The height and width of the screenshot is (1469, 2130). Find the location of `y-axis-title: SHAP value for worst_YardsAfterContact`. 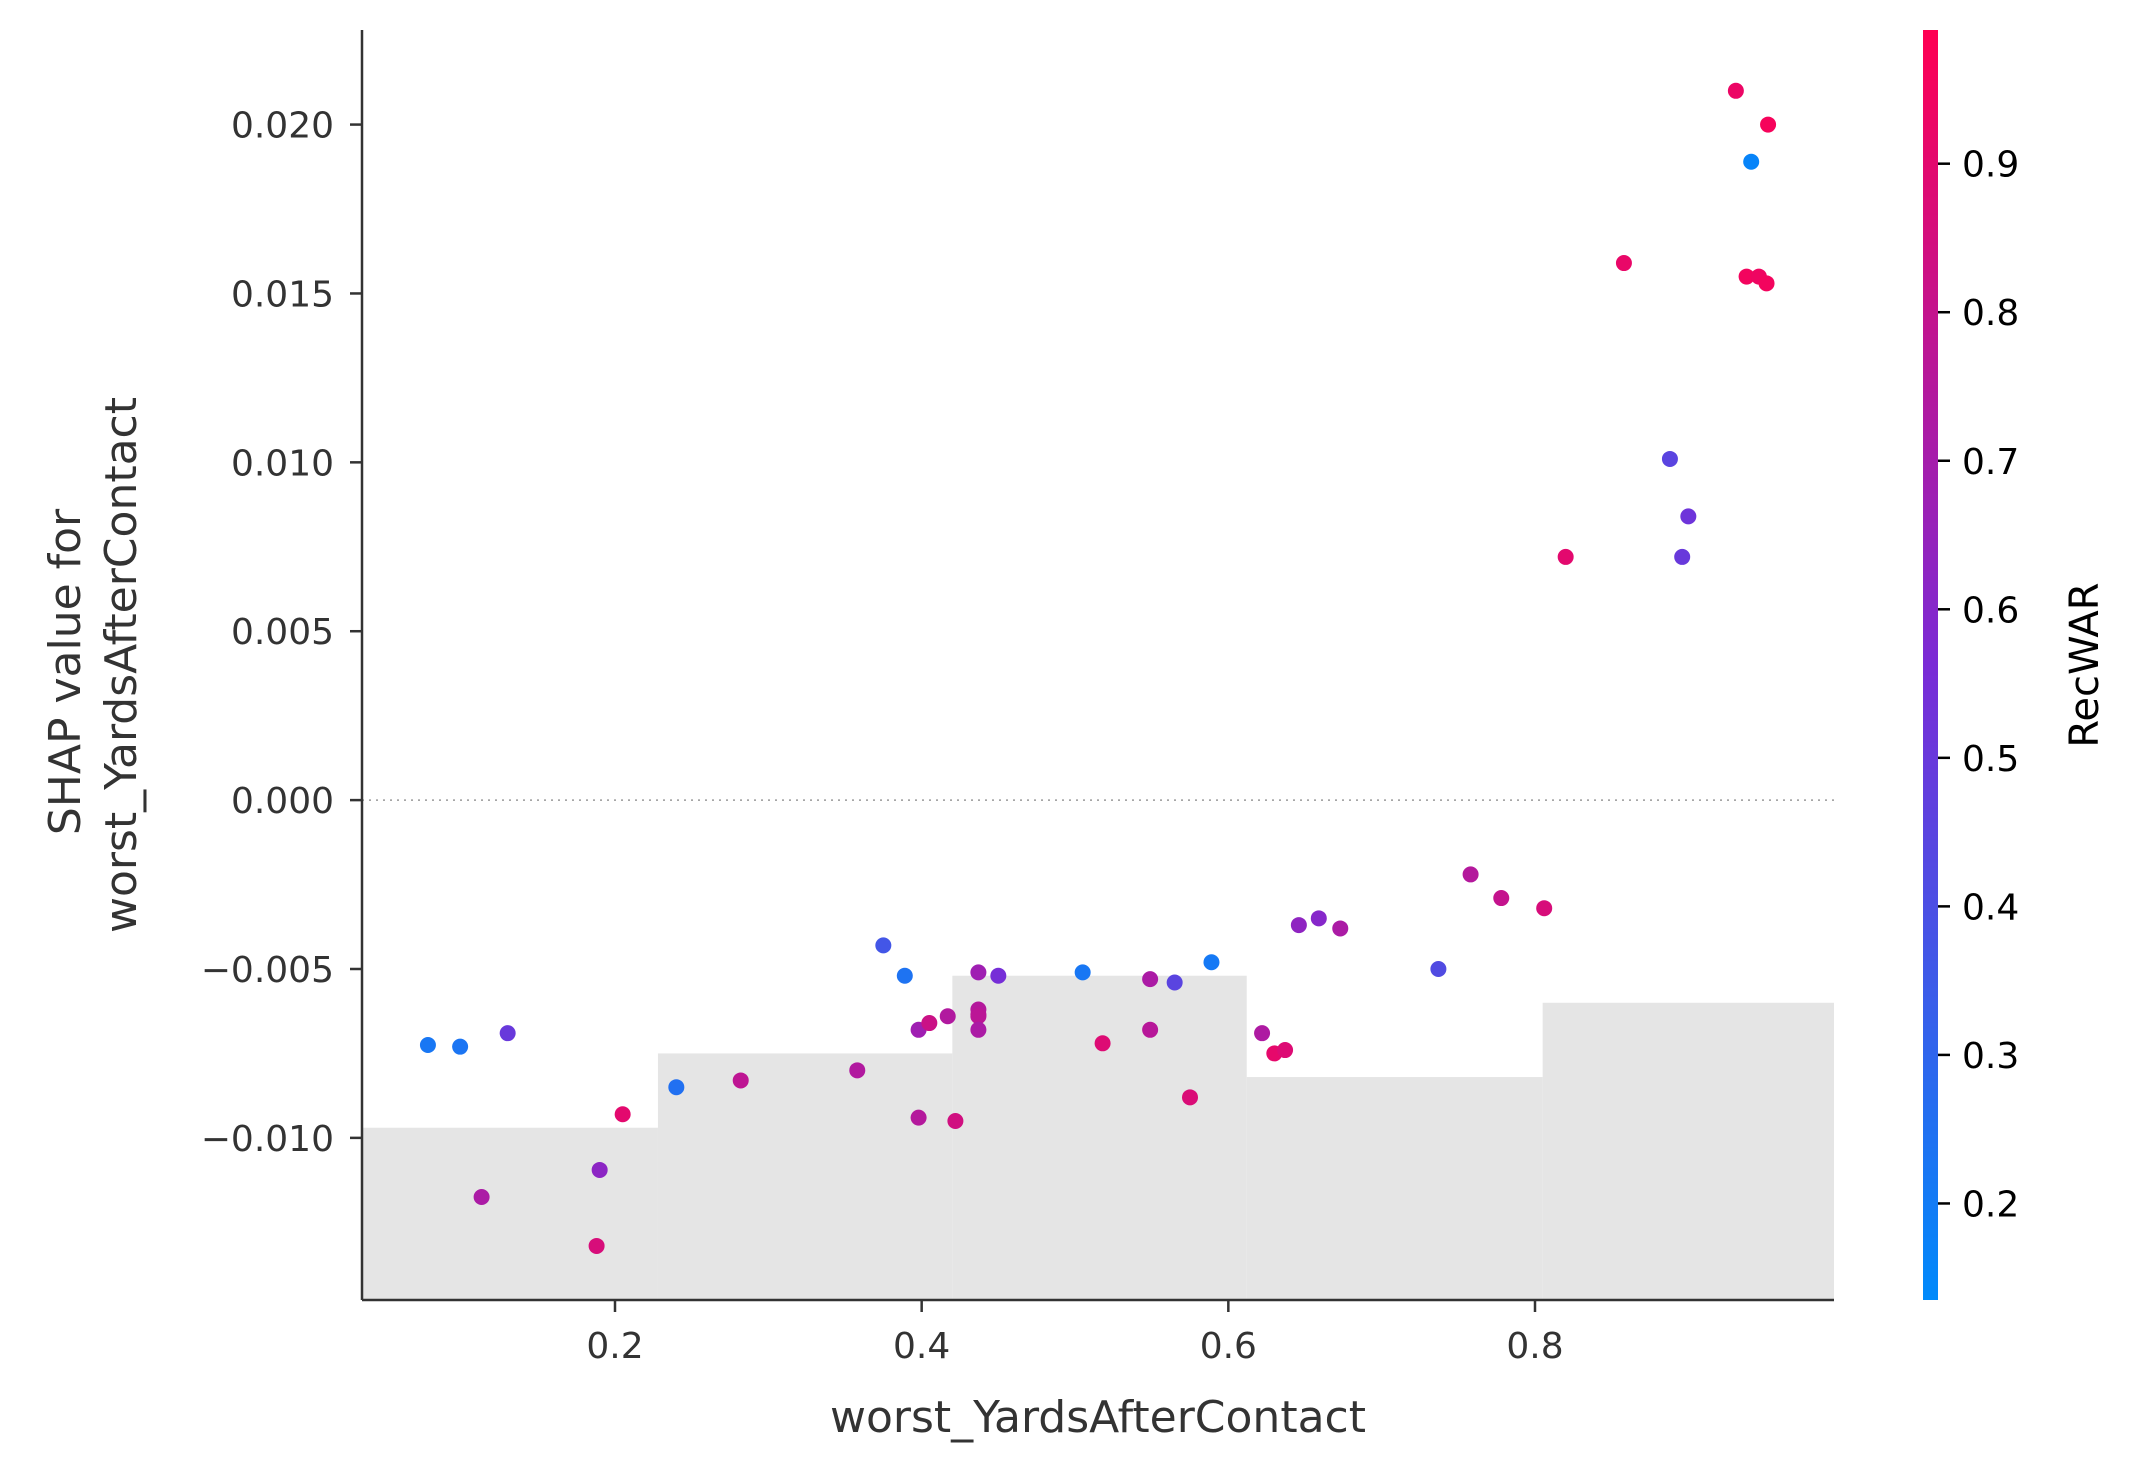

y-axis-title: SHAP value for worst_YardsAfterContact is located at coordinates (93, 665).